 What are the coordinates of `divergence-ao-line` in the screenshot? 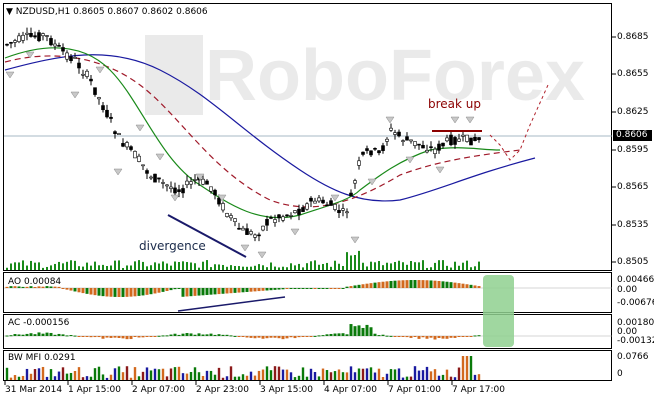 It's located at (231, 304).